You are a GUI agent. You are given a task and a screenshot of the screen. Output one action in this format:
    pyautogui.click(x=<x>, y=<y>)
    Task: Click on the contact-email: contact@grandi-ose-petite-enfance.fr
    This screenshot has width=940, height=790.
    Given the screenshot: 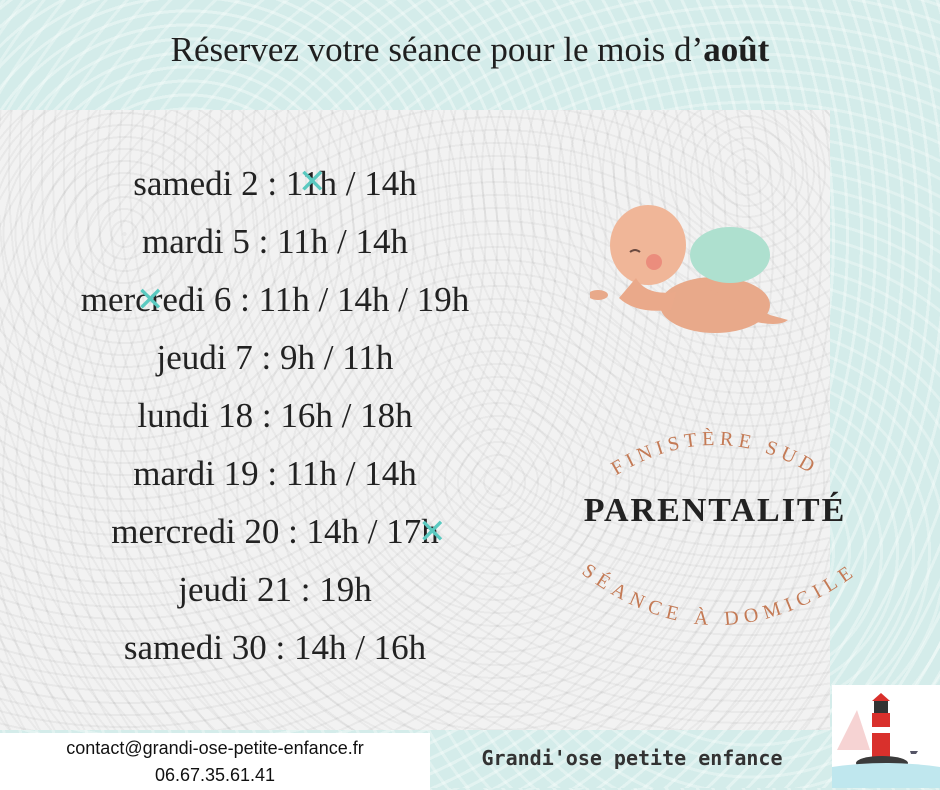 What is the action you would take?
    pyautogui.click(x=215, y=748)
    